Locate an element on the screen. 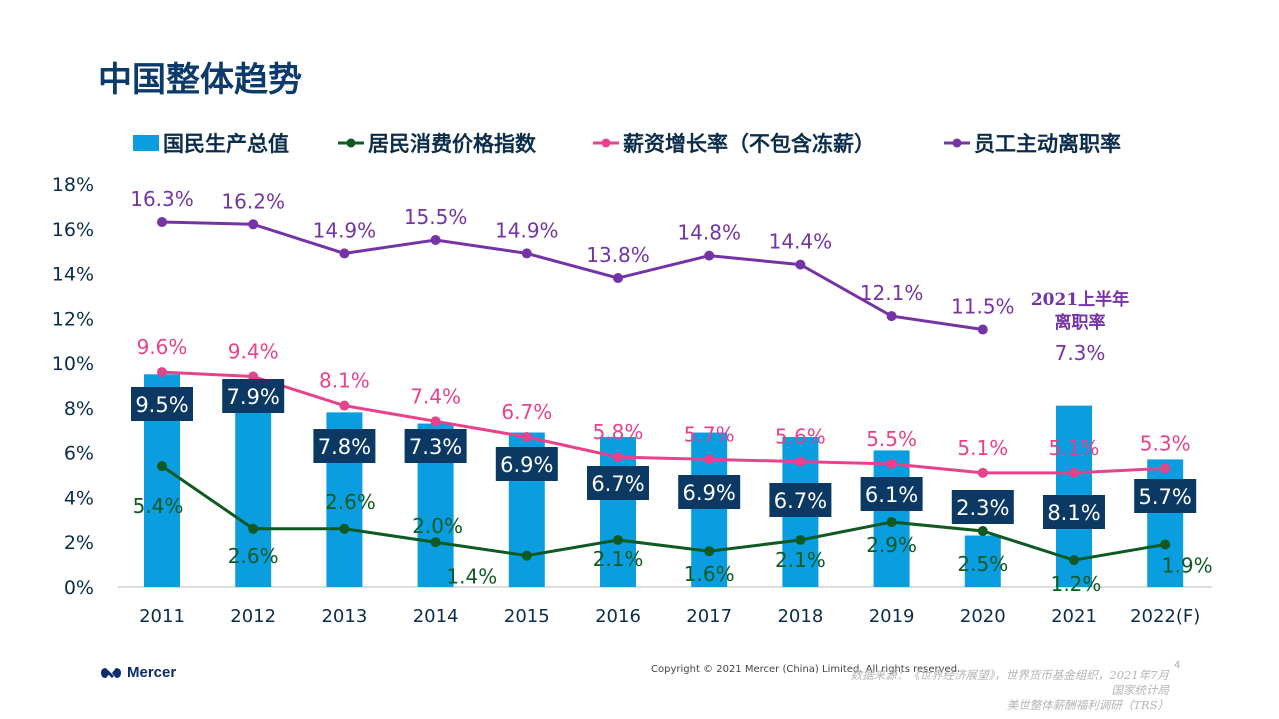  data-label: 7.4% is located at coordinates (435, 396).